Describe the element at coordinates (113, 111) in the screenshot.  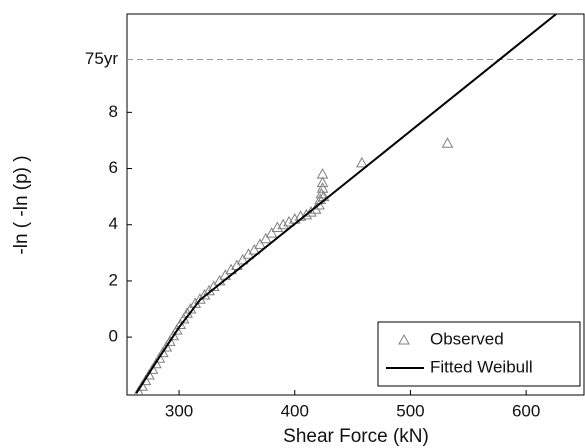
I see `y-tick-label: 8` at that location.